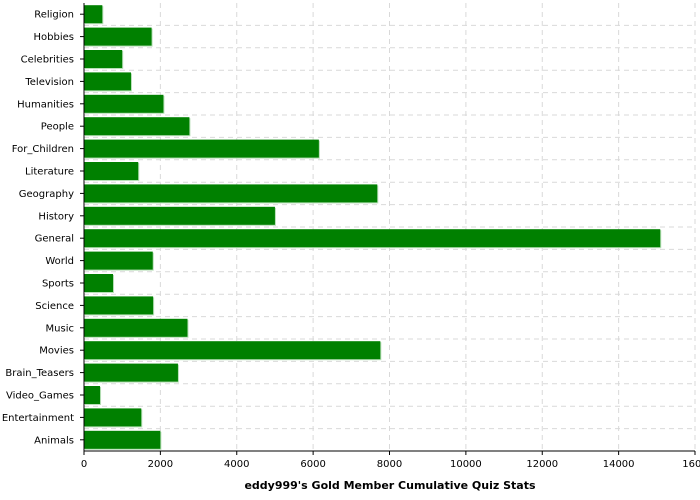  I want to click on x-tick-label: 1600, so click(691, 464).